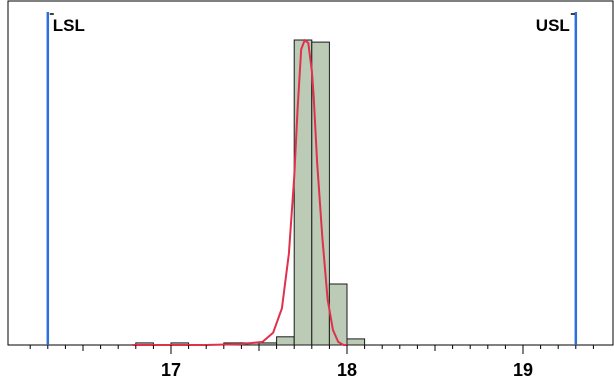 The width and height of the screenshot is (614, 384). I want to click on spec-label-lsl: LSL, so click(69, 25).